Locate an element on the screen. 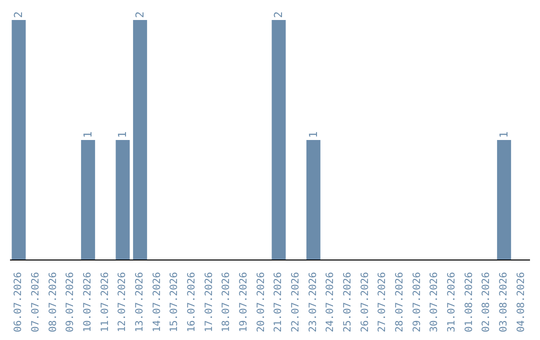 The image size is (540, 340). x-tick-label: 06.07.2026 is located at coordinates (18, 302).